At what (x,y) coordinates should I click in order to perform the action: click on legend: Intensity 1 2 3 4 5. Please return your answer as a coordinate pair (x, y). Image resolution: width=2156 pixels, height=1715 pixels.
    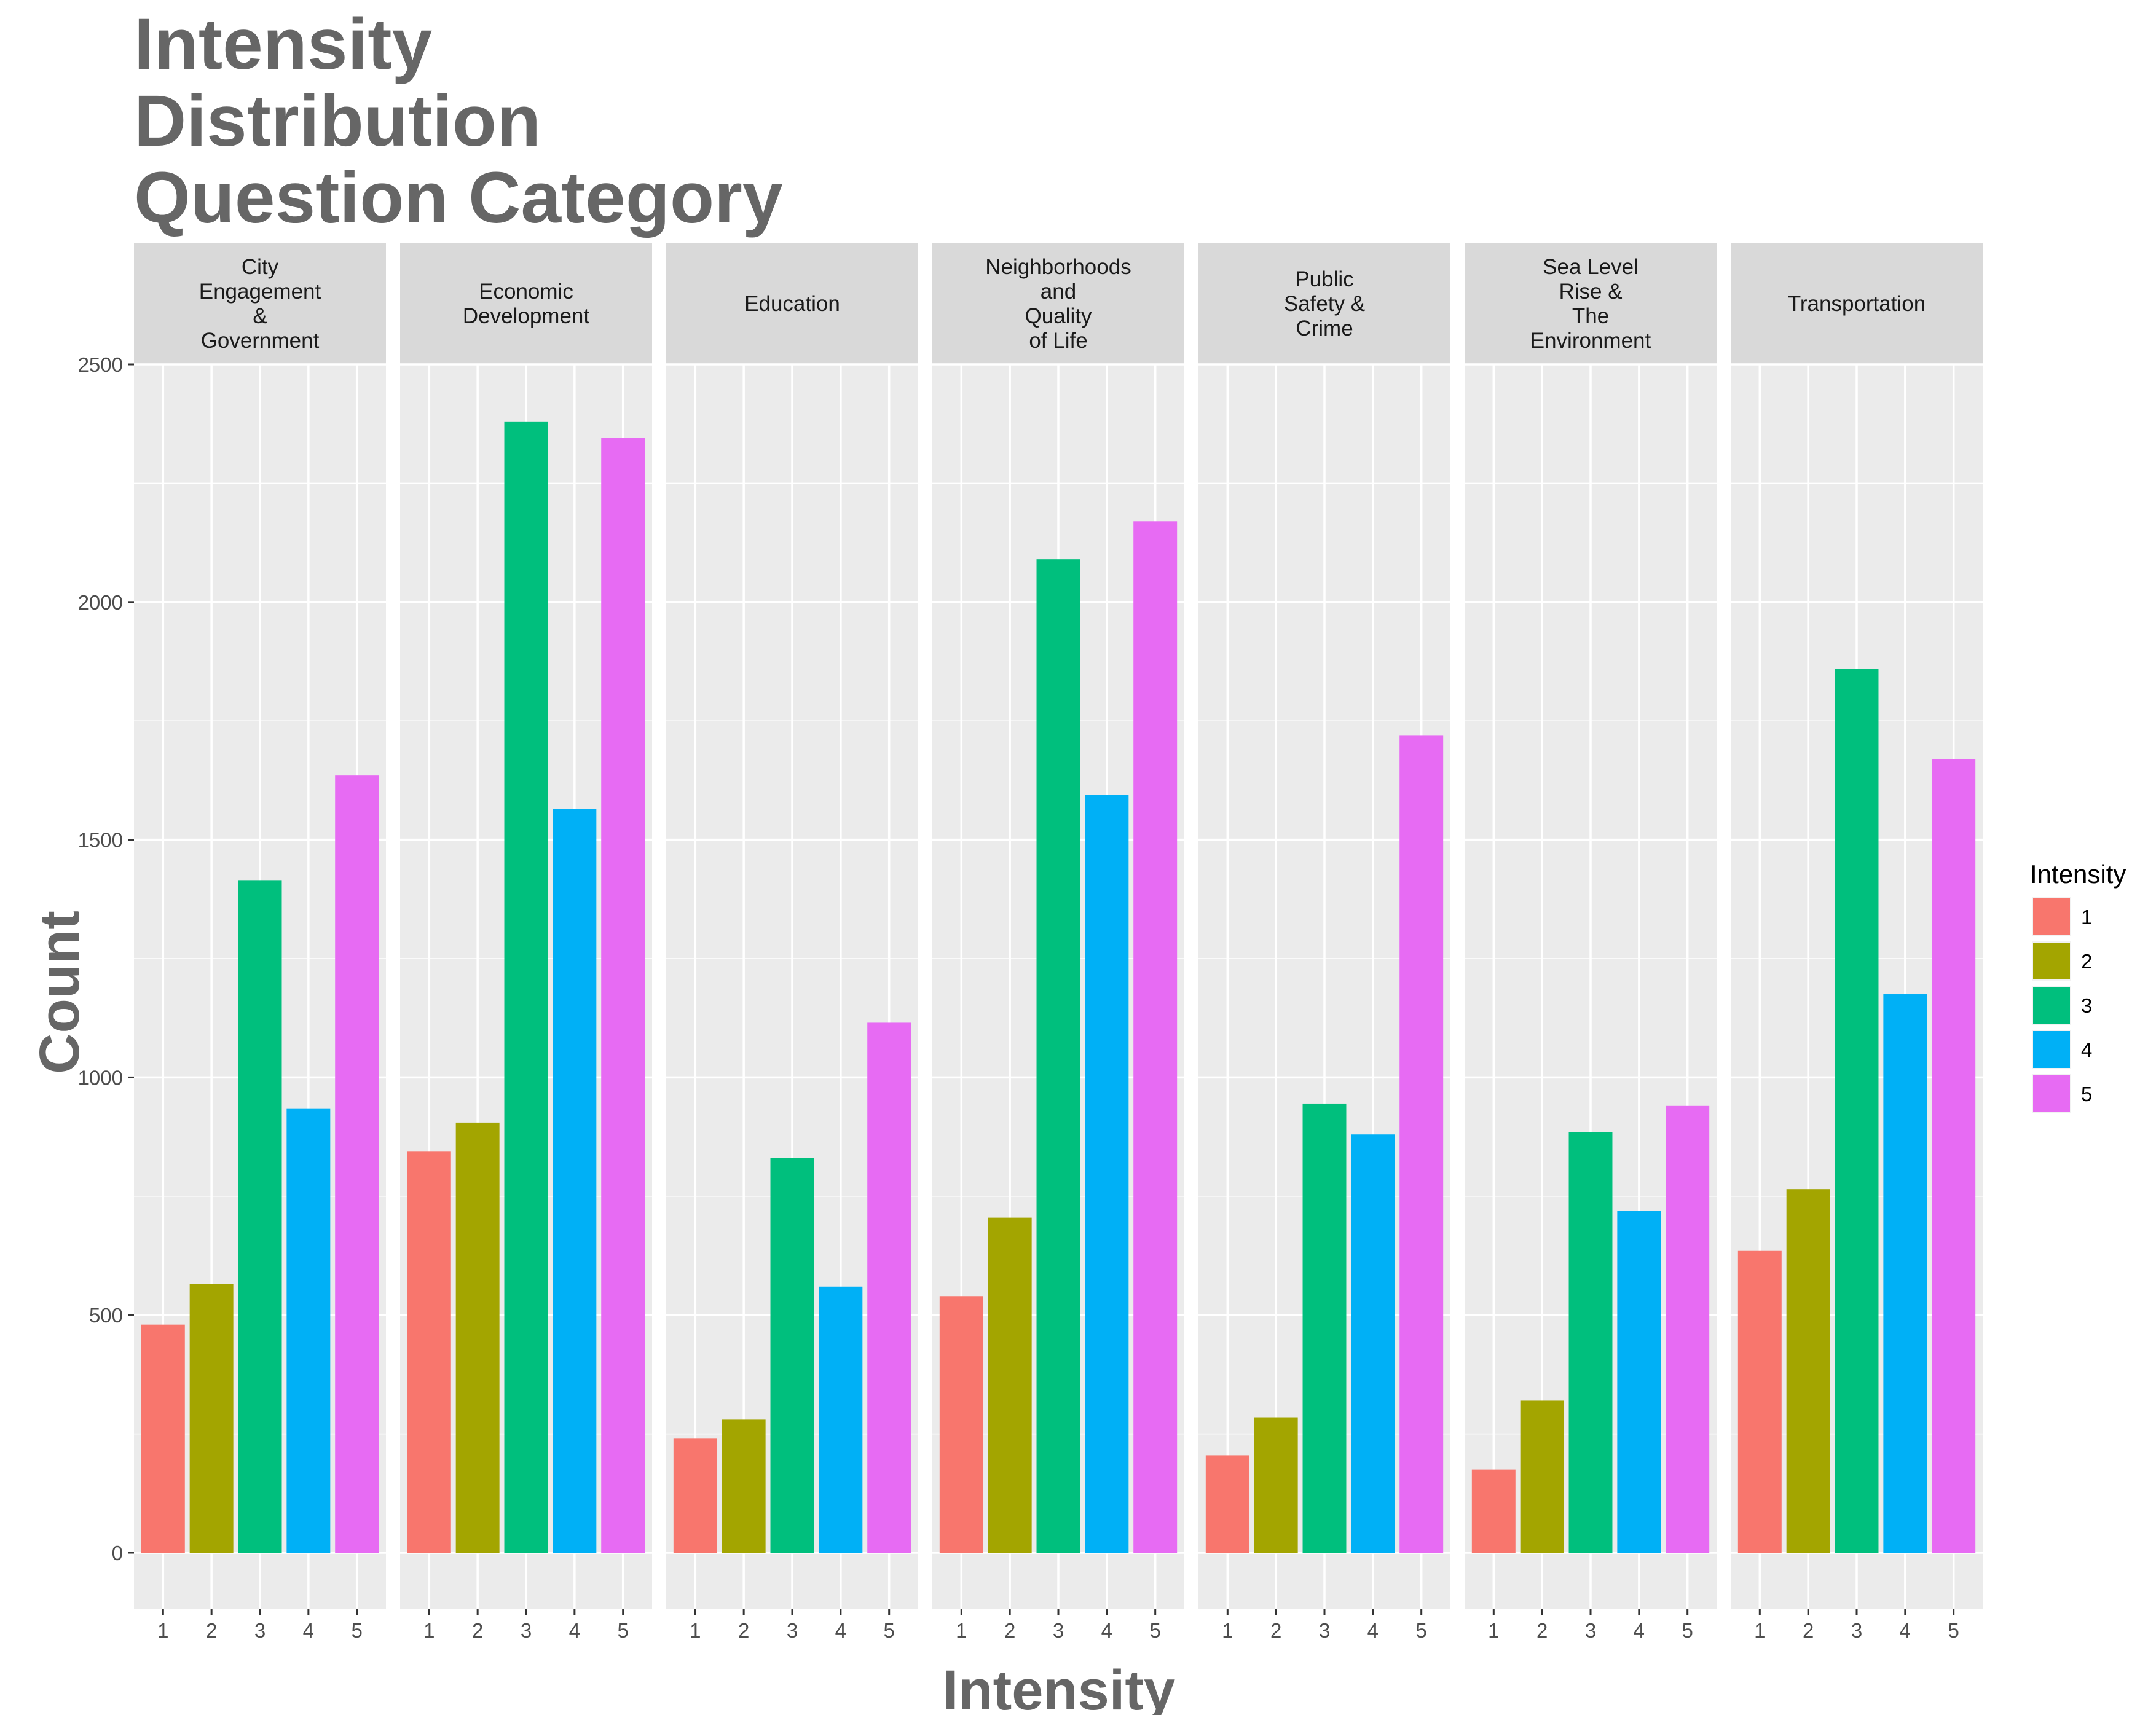
    Looking at the image, I should click on (2078, 986).